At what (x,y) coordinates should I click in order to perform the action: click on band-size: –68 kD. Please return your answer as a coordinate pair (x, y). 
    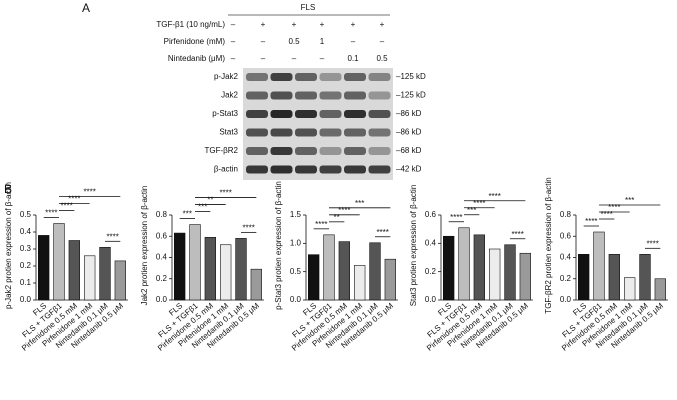
    Looking at the image, I should click on (409, 150).